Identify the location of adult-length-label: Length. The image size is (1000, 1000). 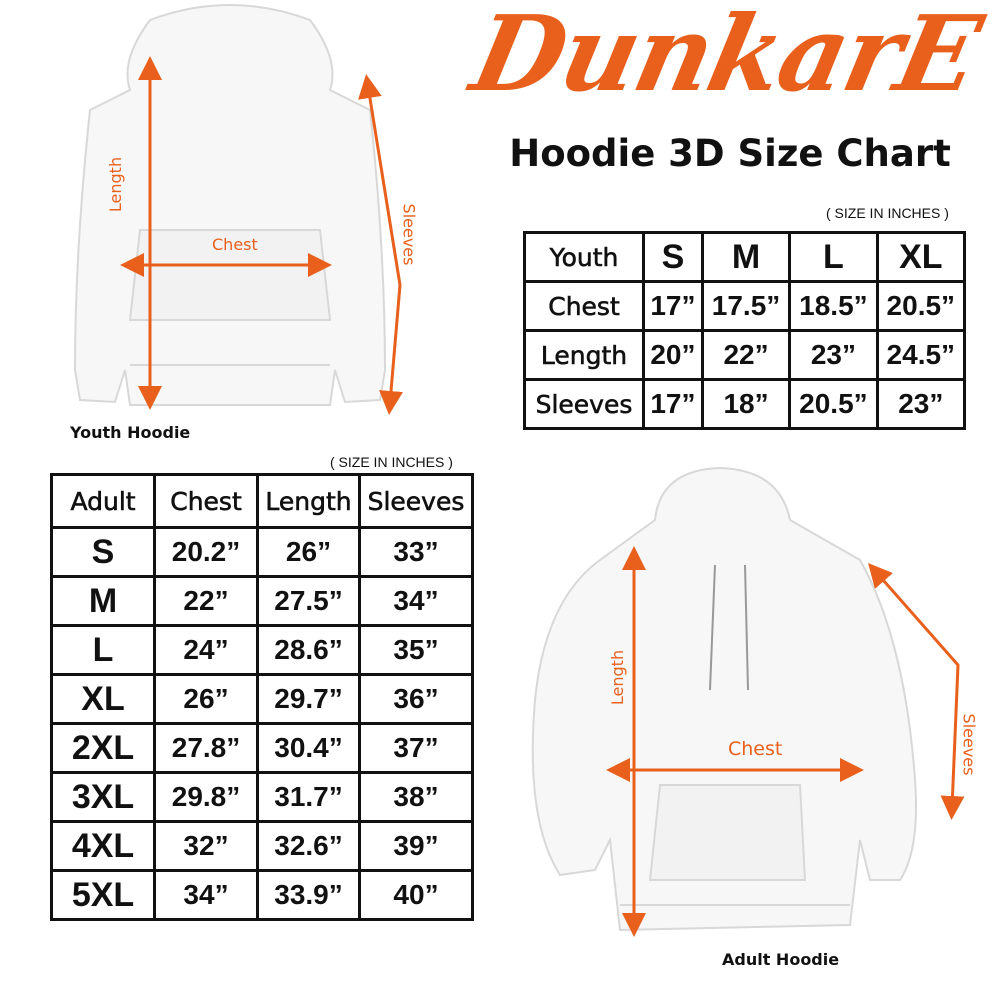
(618, 677).